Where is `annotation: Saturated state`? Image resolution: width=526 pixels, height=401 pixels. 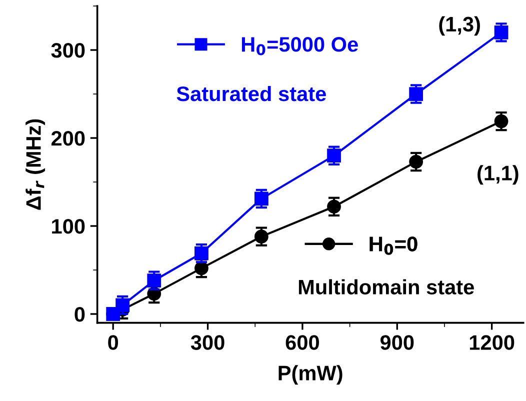 annotation: Saturated state is located at coordinates (251, 94).